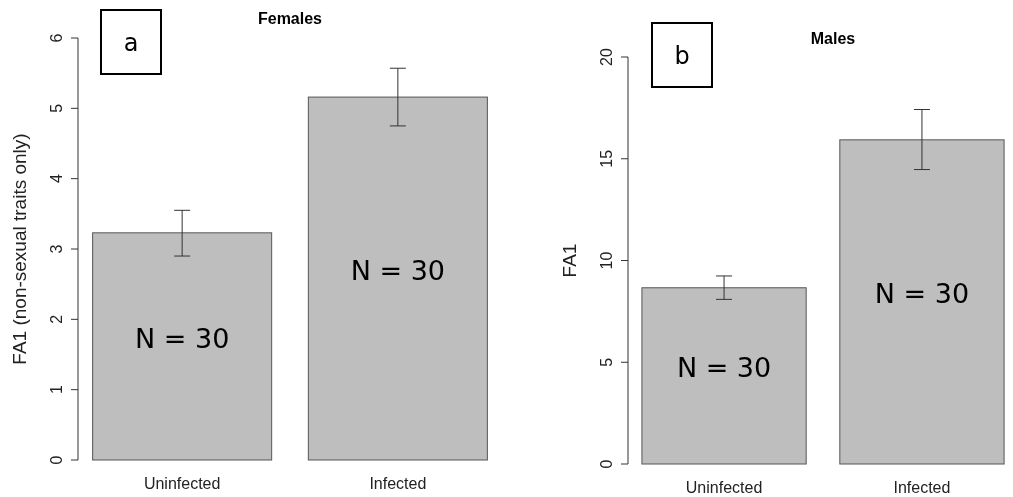 The image size is (1013, 497). Describe the element at coordinates (606, 158) in the screenshot. I see `y-tick-label: 15` at that location.